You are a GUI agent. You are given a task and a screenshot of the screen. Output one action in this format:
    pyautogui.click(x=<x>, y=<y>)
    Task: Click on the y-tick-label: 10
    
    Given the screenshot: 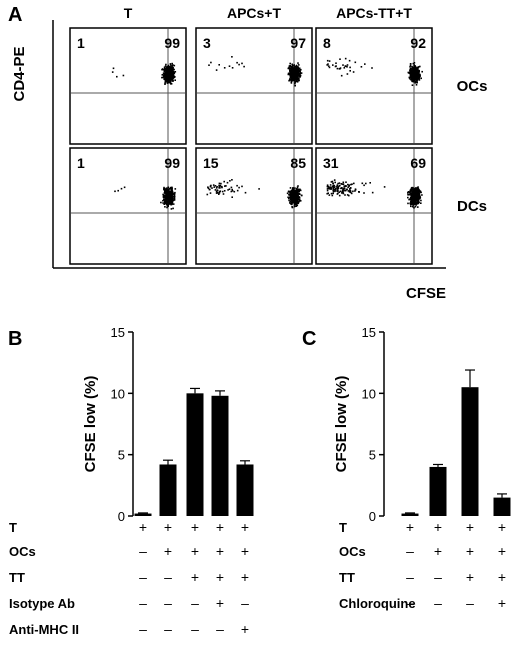 What is the action you would take?
    pyautogui.click(x=369, y=393)
    